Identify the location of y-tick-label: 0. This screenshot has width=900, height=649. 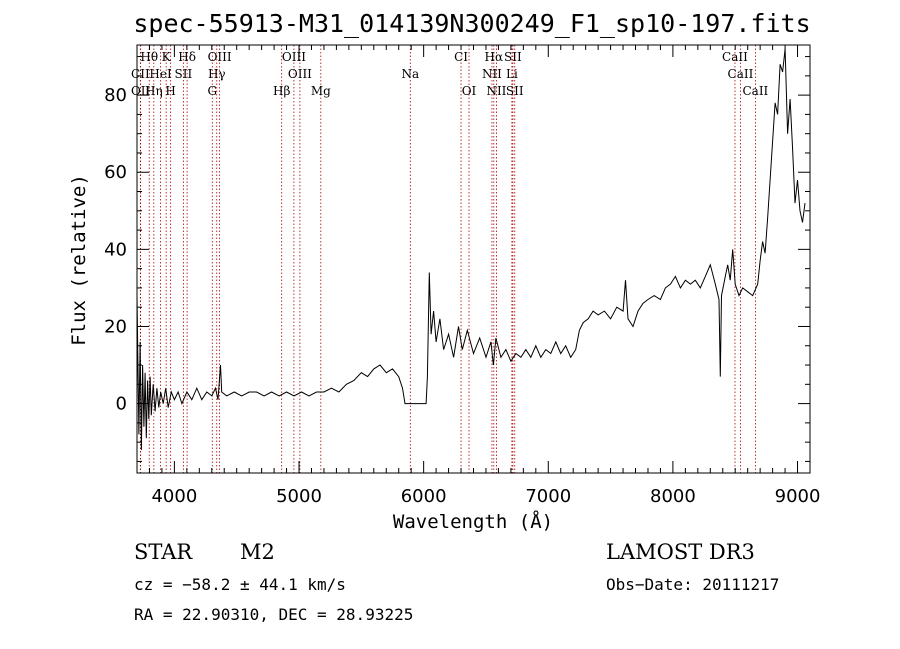
(121, 404).